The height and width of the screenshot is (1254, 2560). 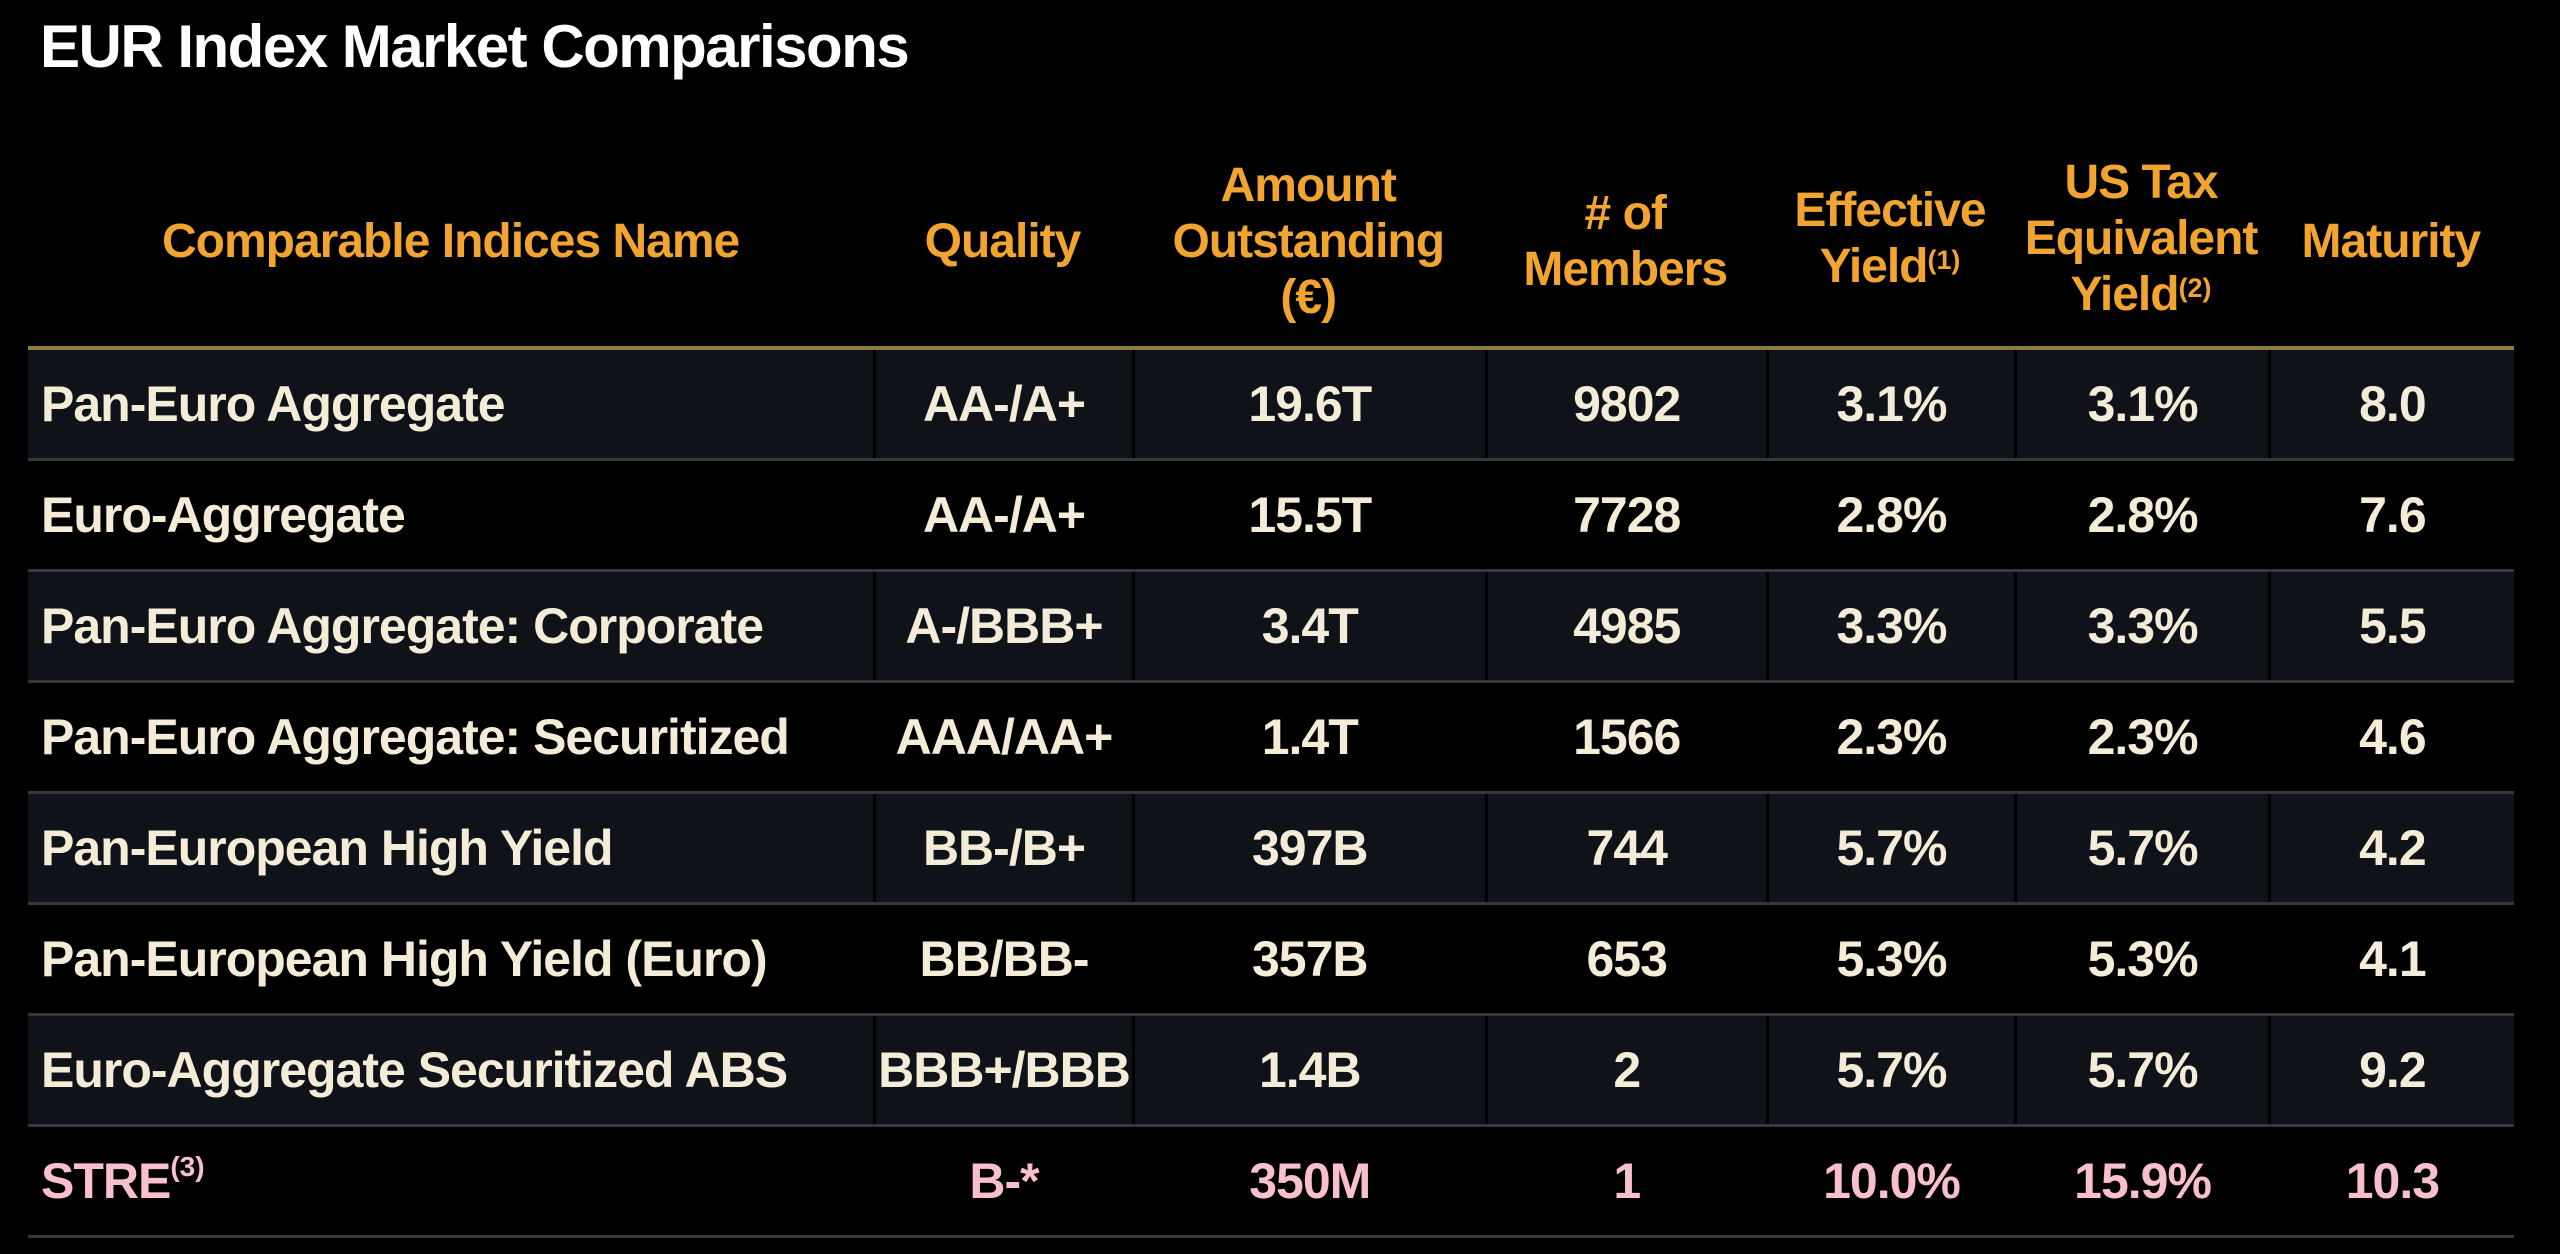 I want to click on cell-amount: 1.4T, so click(x=1308, y=737).